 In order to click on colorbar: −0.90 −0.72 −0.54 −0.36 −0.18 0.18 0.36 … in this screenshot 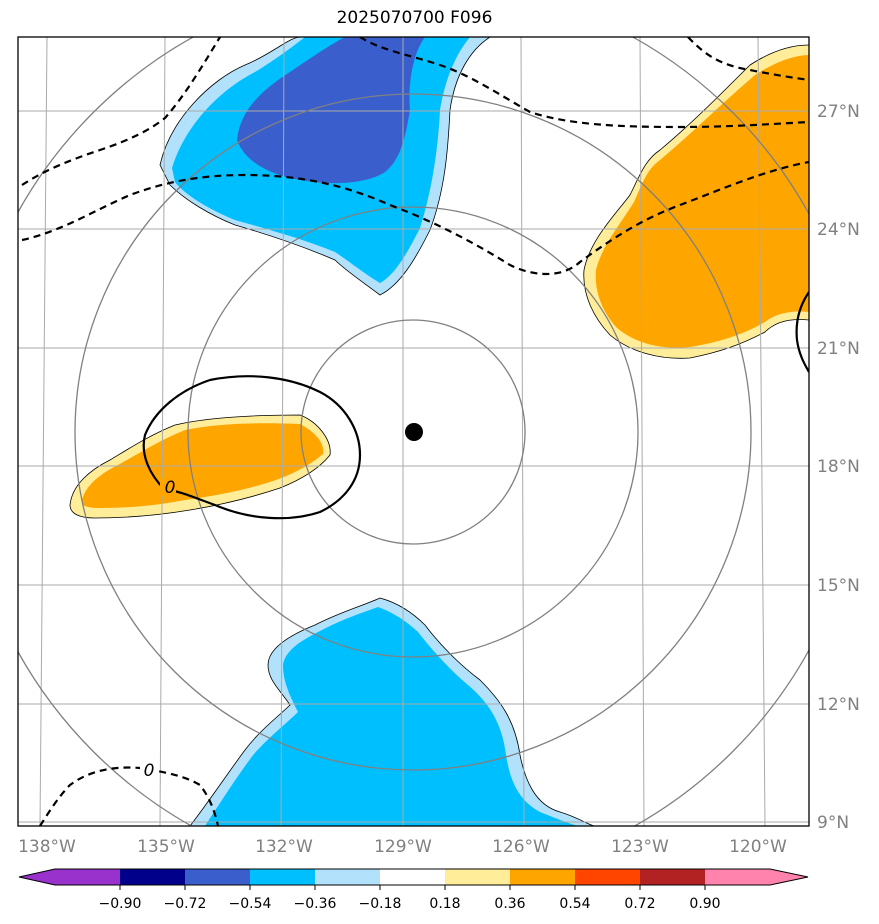, I will do `click(413, 890)`.